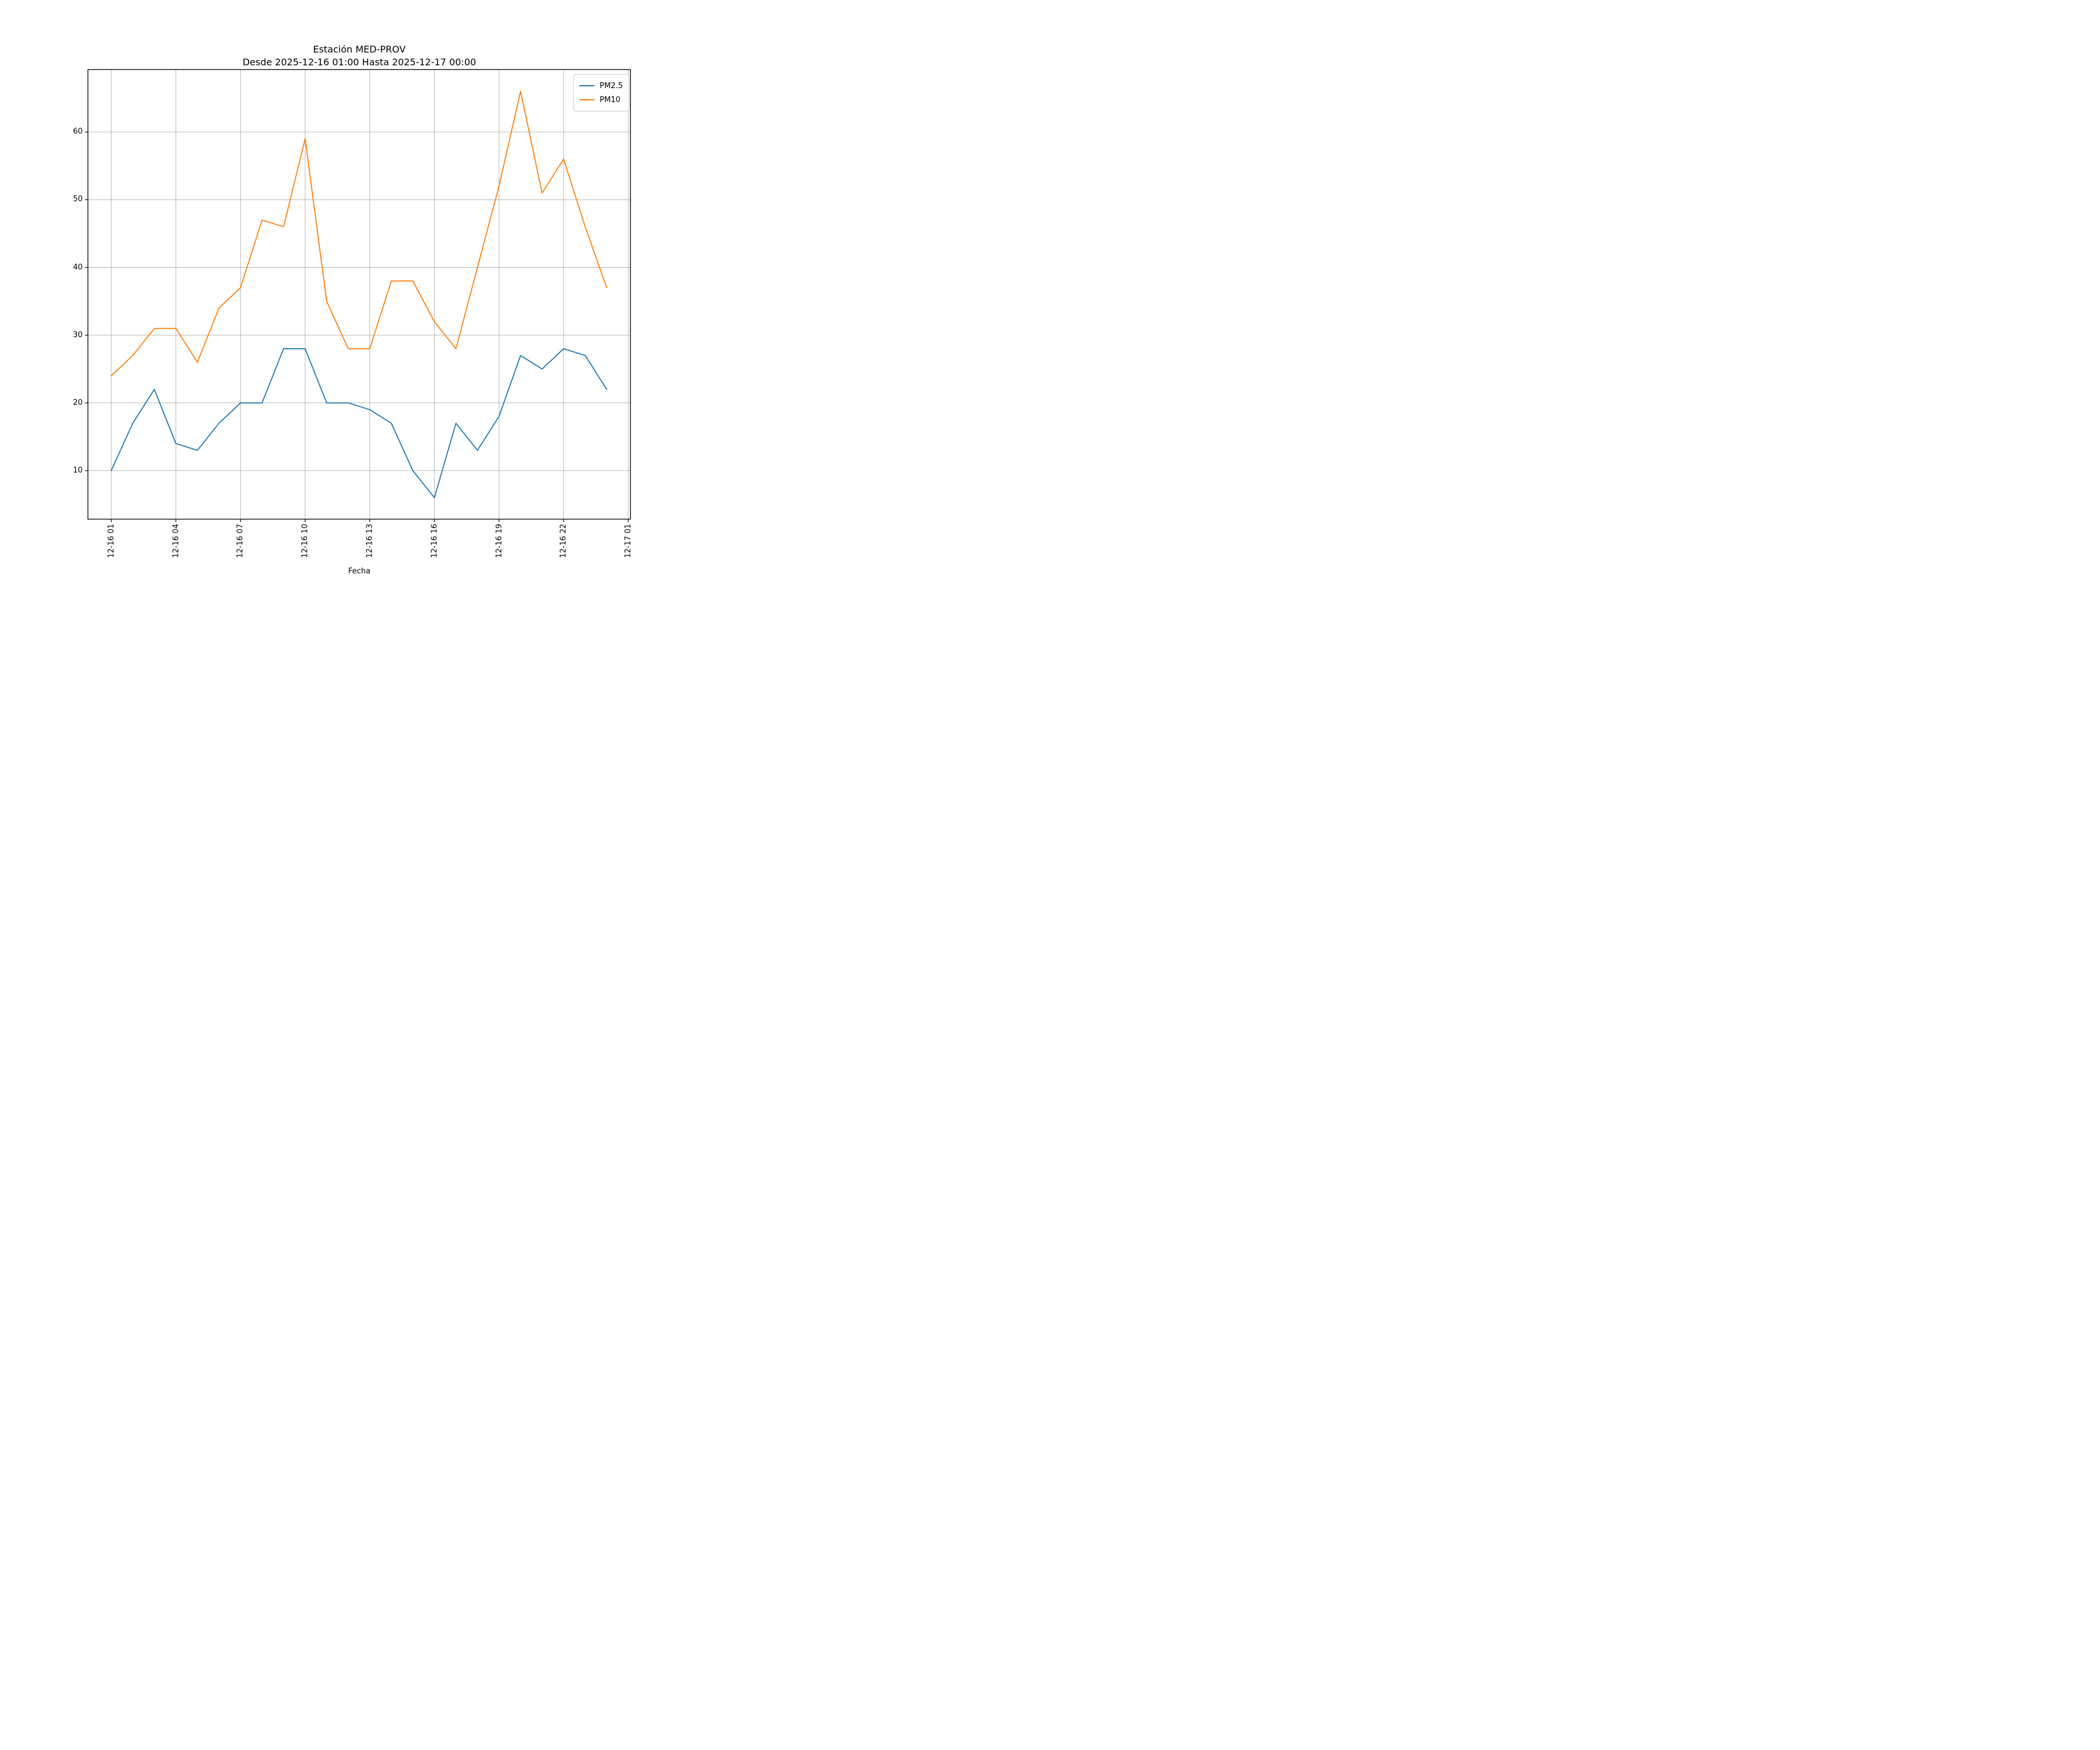 This screenshot has width=2100, height=1750. What do you see at coordinates (359, 571) in the screenshot?
I see `x-axis-title: Fecha` at bounding box center [359, 571].